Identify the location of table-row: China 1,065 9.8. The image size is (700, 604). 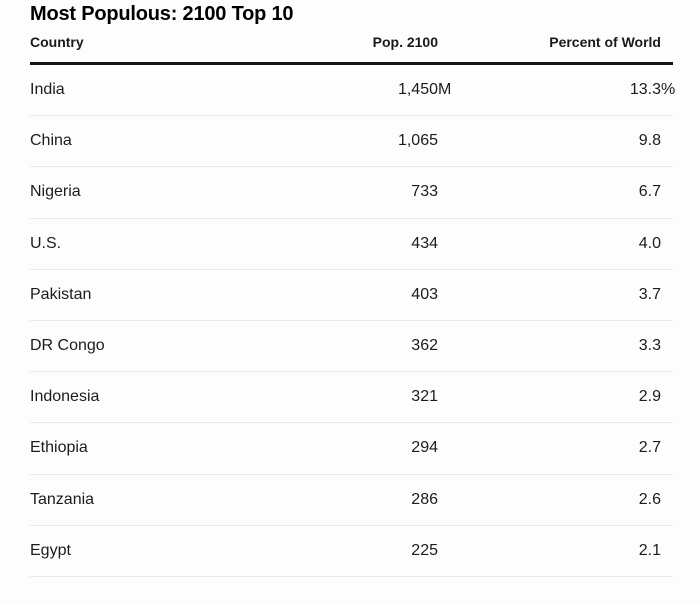
(351, 142).